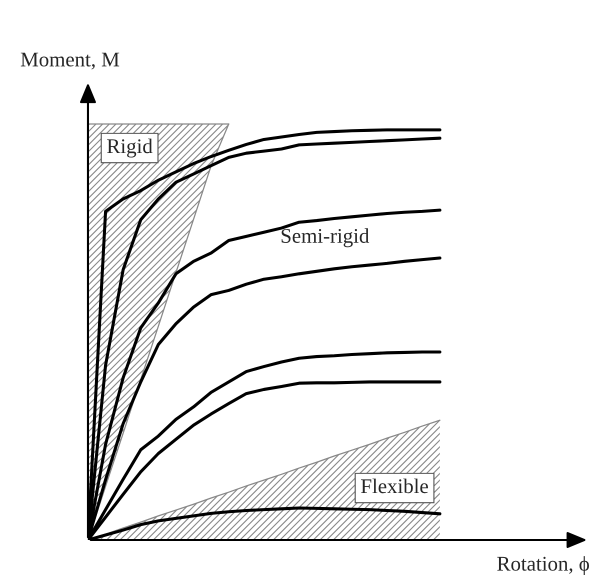 The height and width of the screenshot is (588, 608). Describe the element at coordinates (394, 486) in the screenshot. I see `annotation: Flexible` at that location.